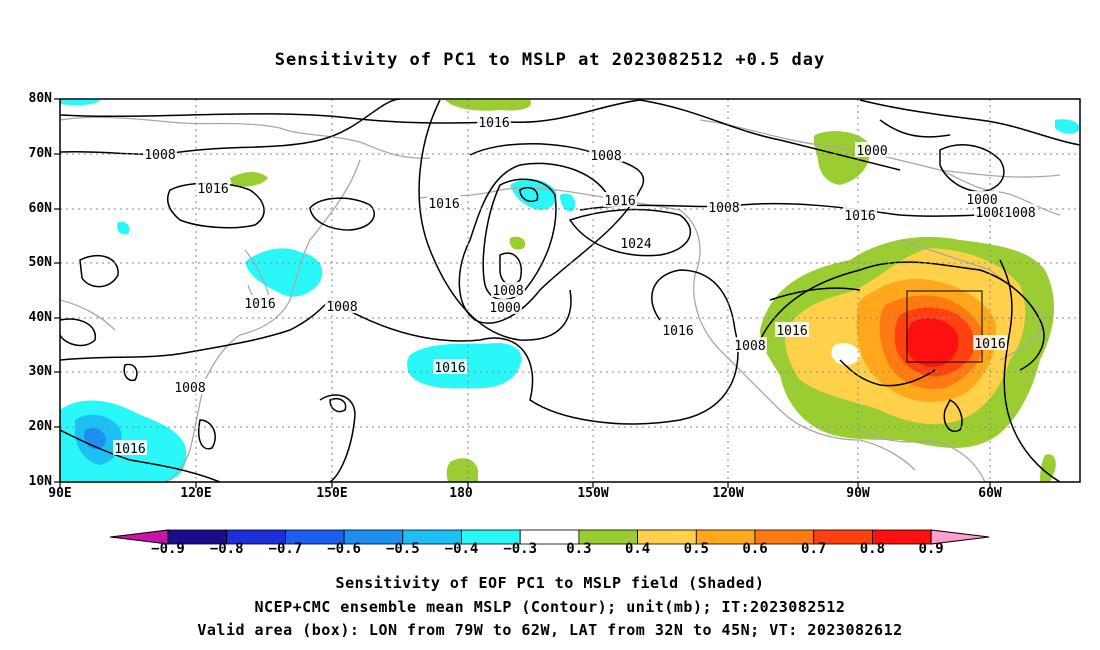 This screenshot has width=1100, height=650. I want to click on colorbar-label: 0.3, so click(579, 549).